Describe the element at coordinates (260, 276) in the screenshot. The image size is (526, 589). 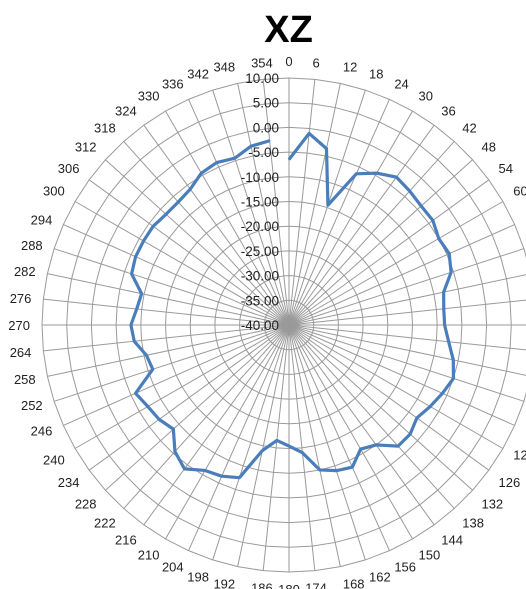
I see `r-tick-label: -30.00` at that location.